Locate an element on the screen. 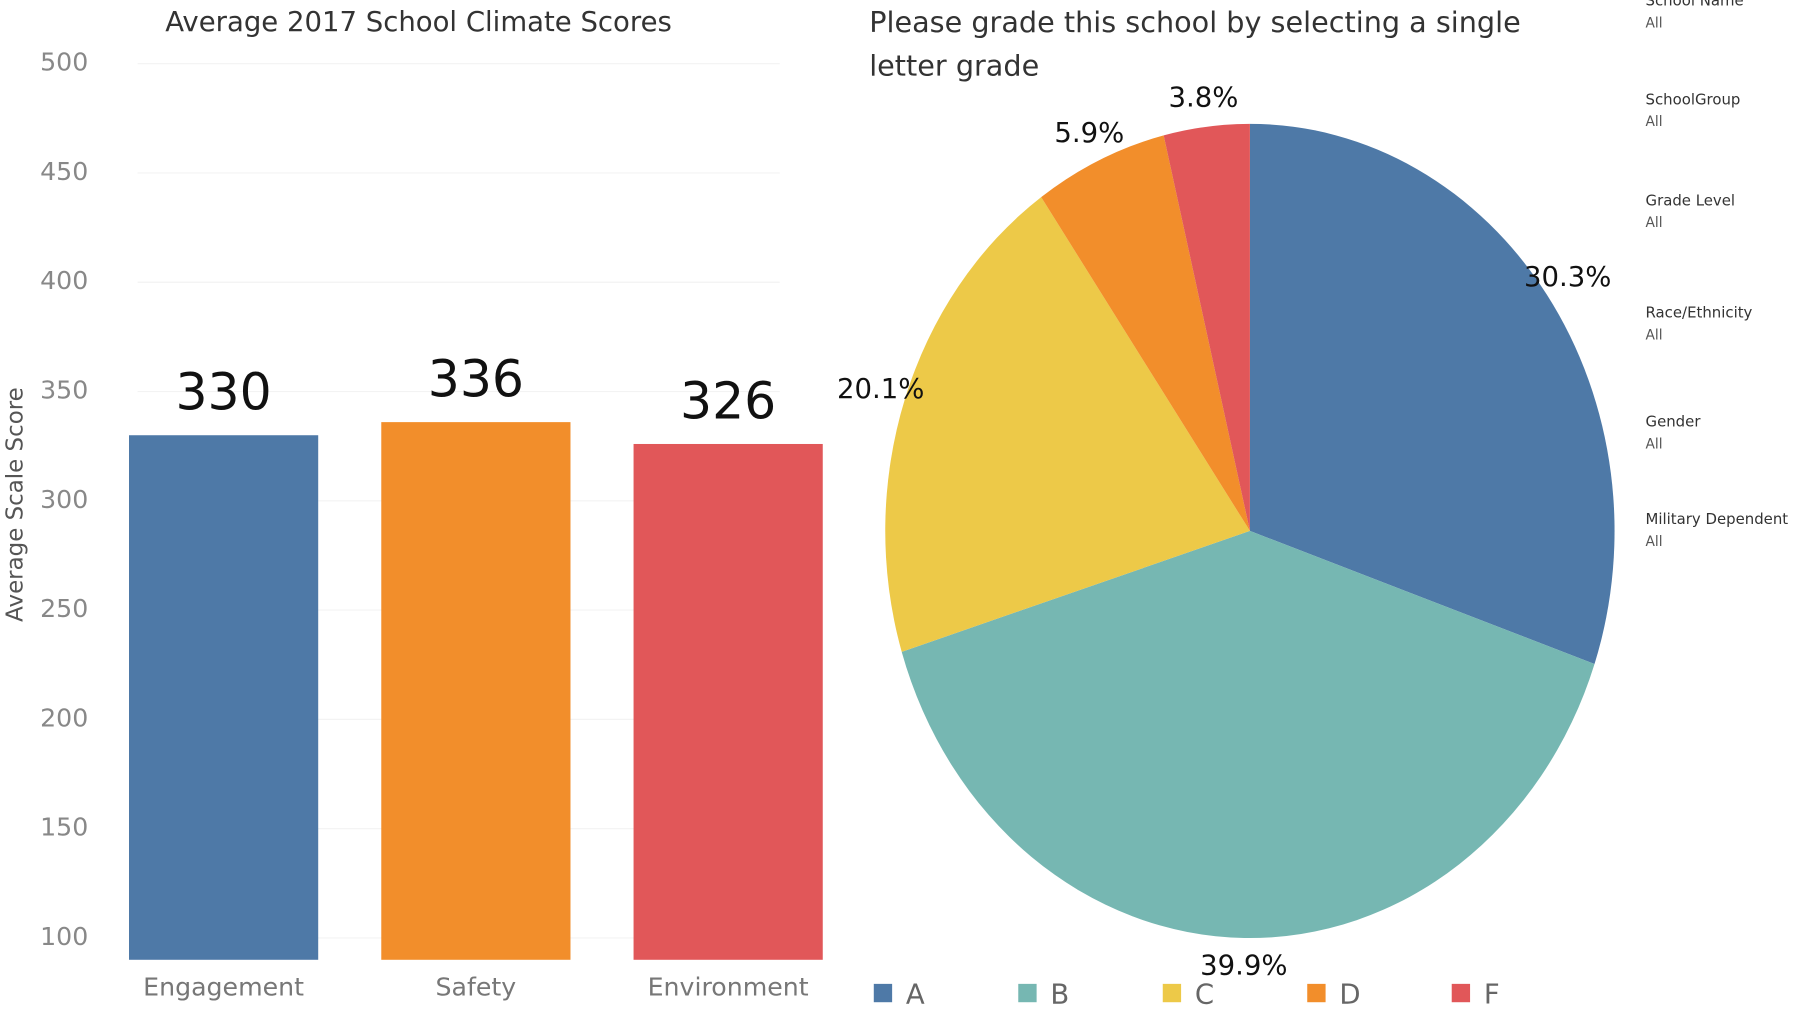 Image resolution: width=1798 pixels, height=1013 pixels. slice-label: 20.1% is located at coordinates (880, 389).